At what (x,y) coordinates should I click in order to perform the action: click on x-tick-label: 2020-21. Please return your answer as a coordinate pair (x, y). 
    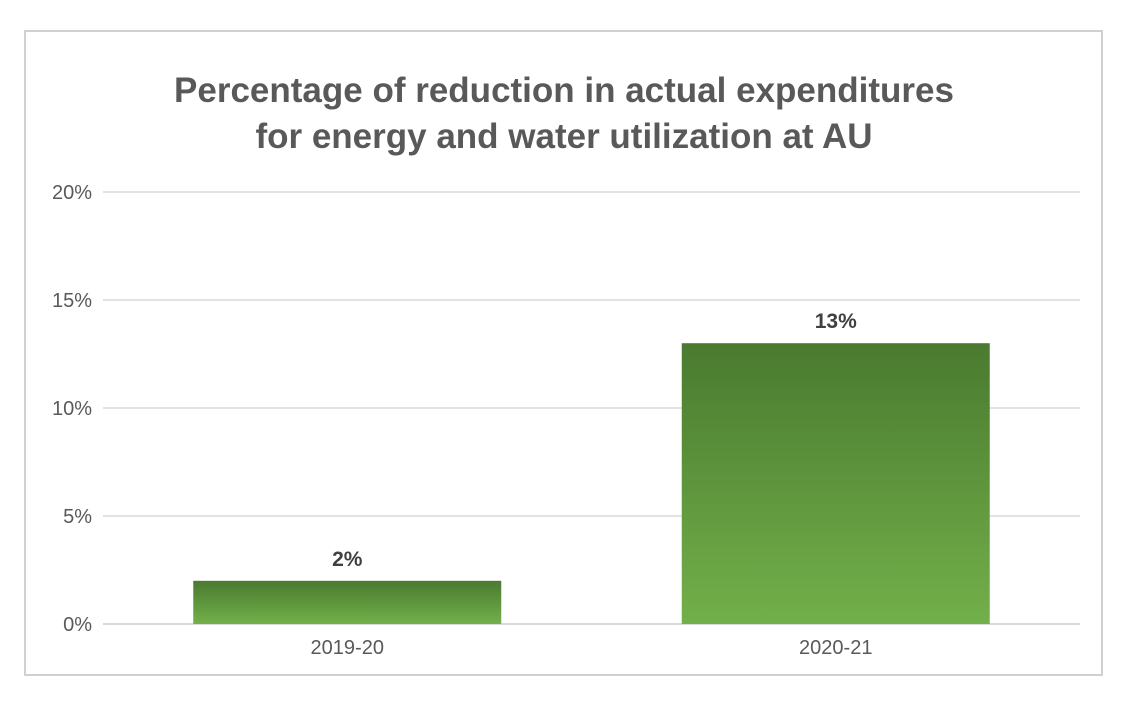
    Looking at the image, I should click on (835, 648).